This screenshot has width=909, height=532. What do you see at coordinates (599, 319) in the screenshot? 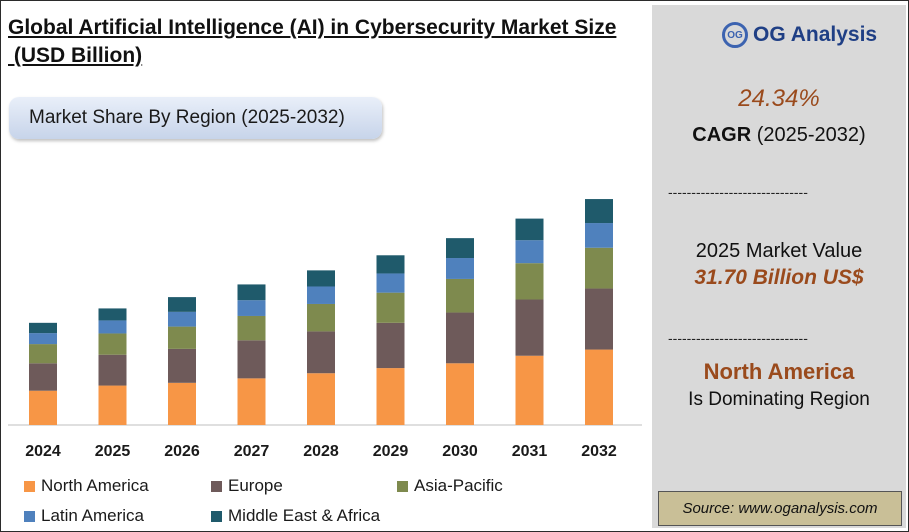
I see `bar-segment-europe-2032` at bounding box center [599, 319].